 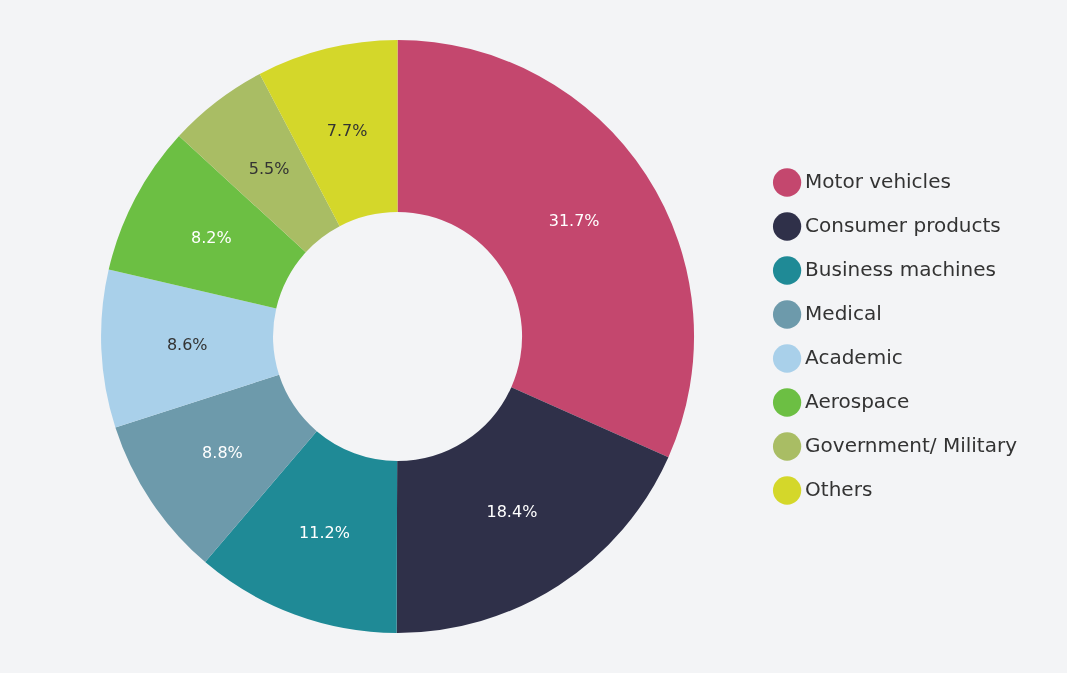 What do you see at coordinates (324, 533) in the screenshot?
I see `data-label: 11.2%` at bounding box center [324, 533].